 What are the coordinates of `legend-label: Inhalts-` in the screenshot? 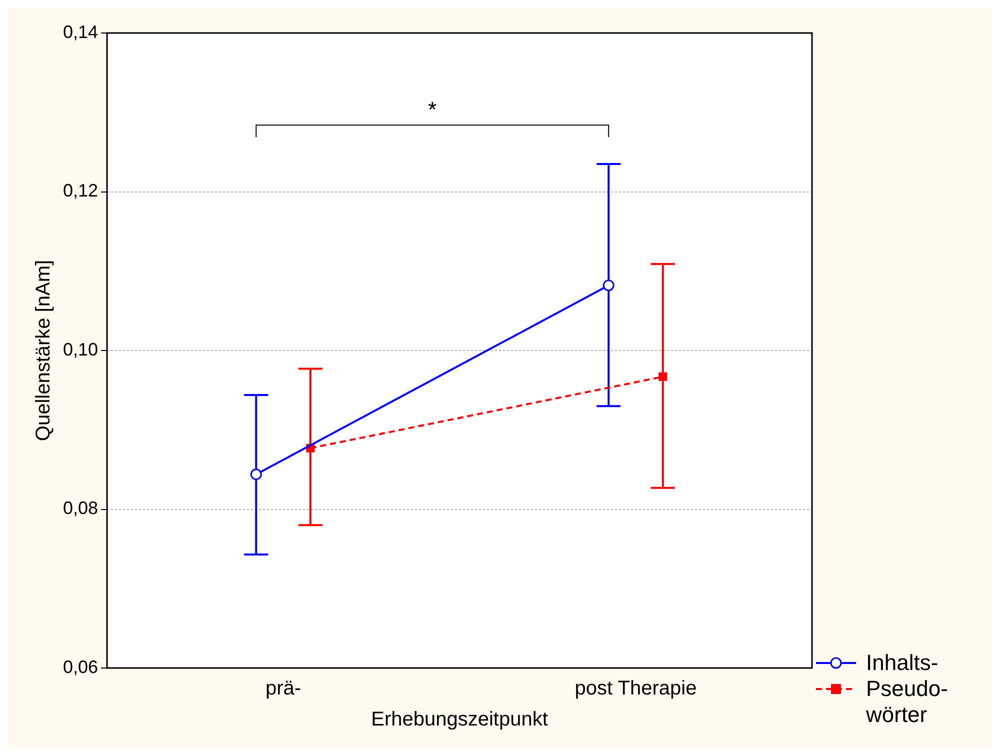 It's located at (903, 663).